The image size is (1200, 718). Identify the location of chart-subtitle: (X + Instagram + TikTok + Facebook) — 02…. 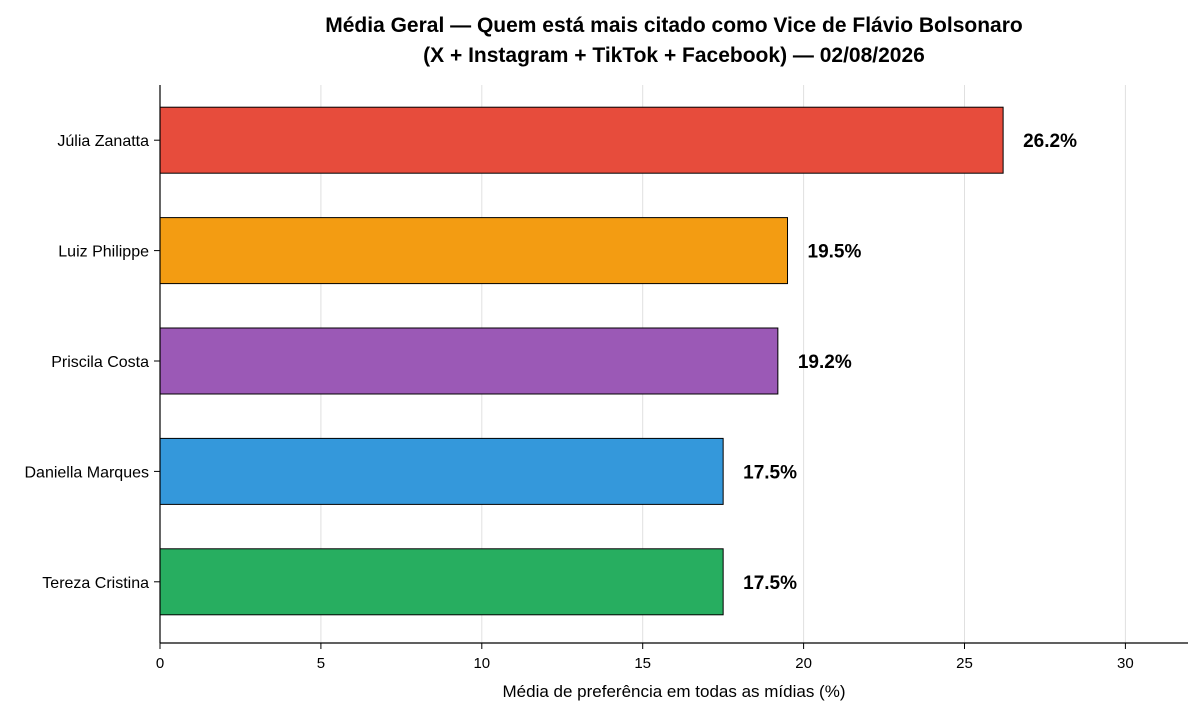
(674, 55).